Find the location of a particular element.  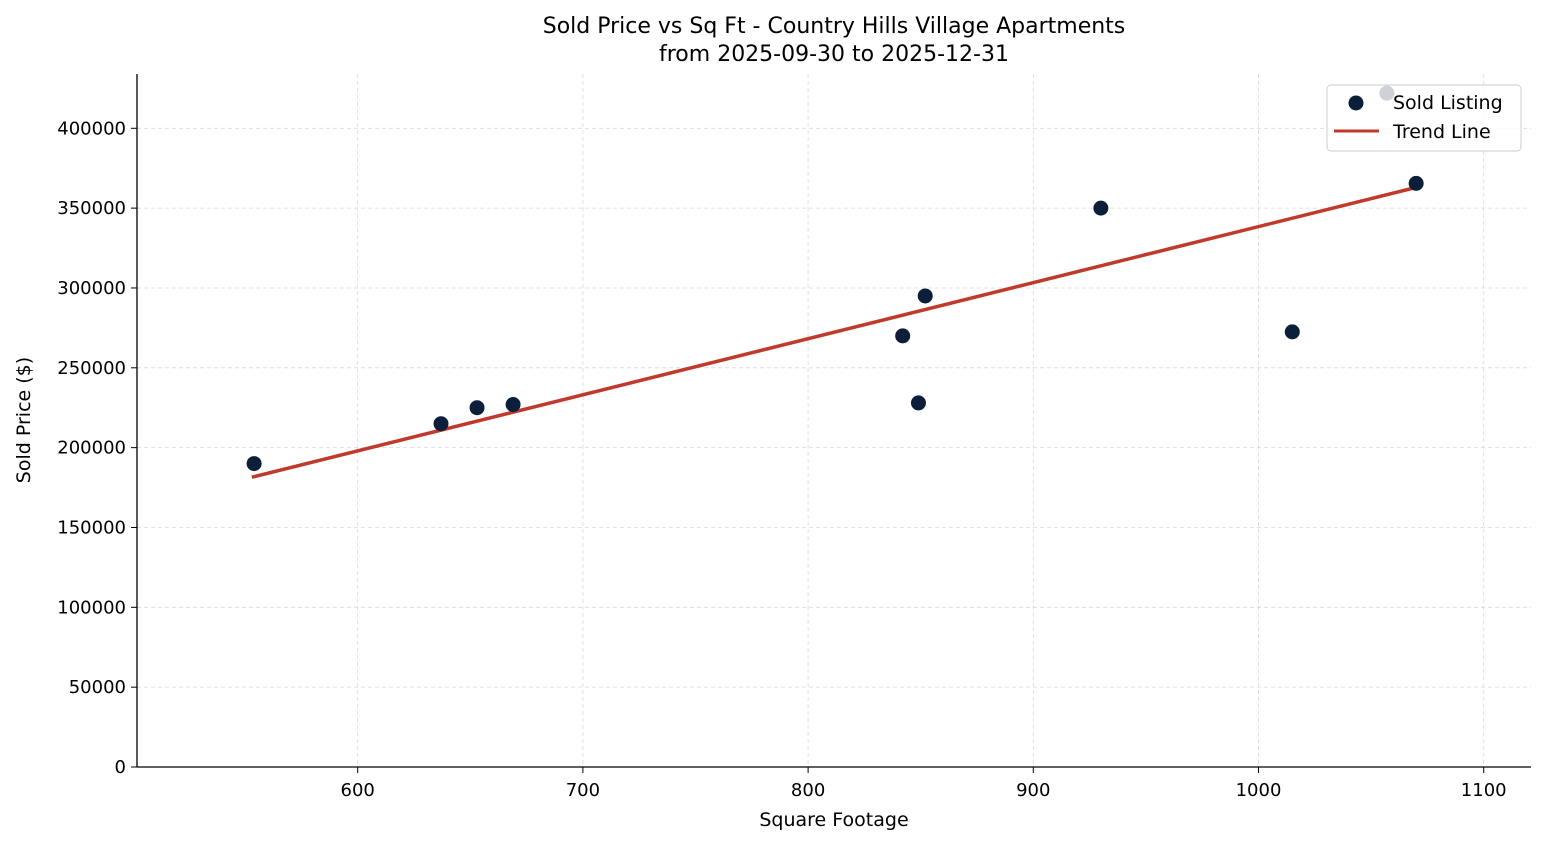

legend-label-sold-listing: Sold Listing is located at coordinates (1448, 103).